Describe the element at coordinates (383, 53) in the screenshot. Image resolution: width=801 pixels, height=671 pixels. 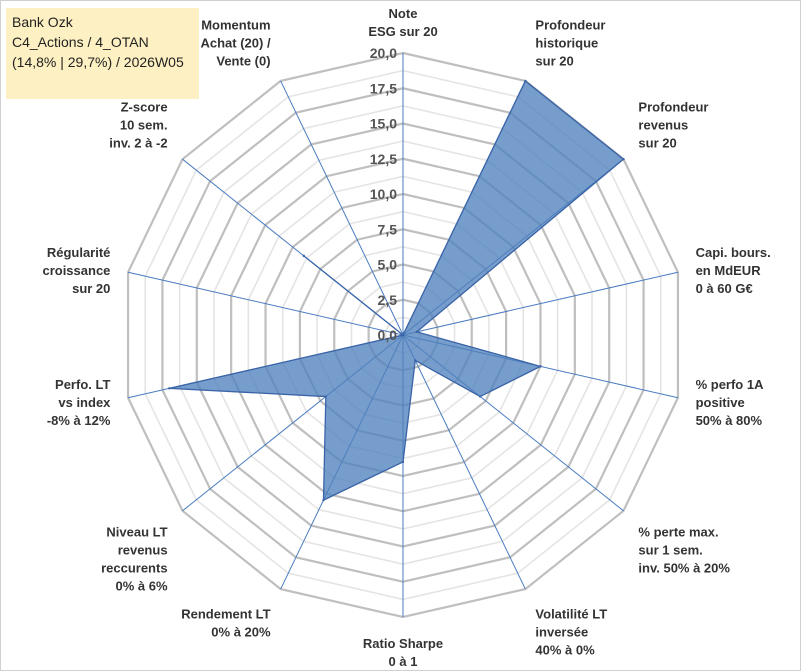
I see `tick-label: 20,0` at that location.